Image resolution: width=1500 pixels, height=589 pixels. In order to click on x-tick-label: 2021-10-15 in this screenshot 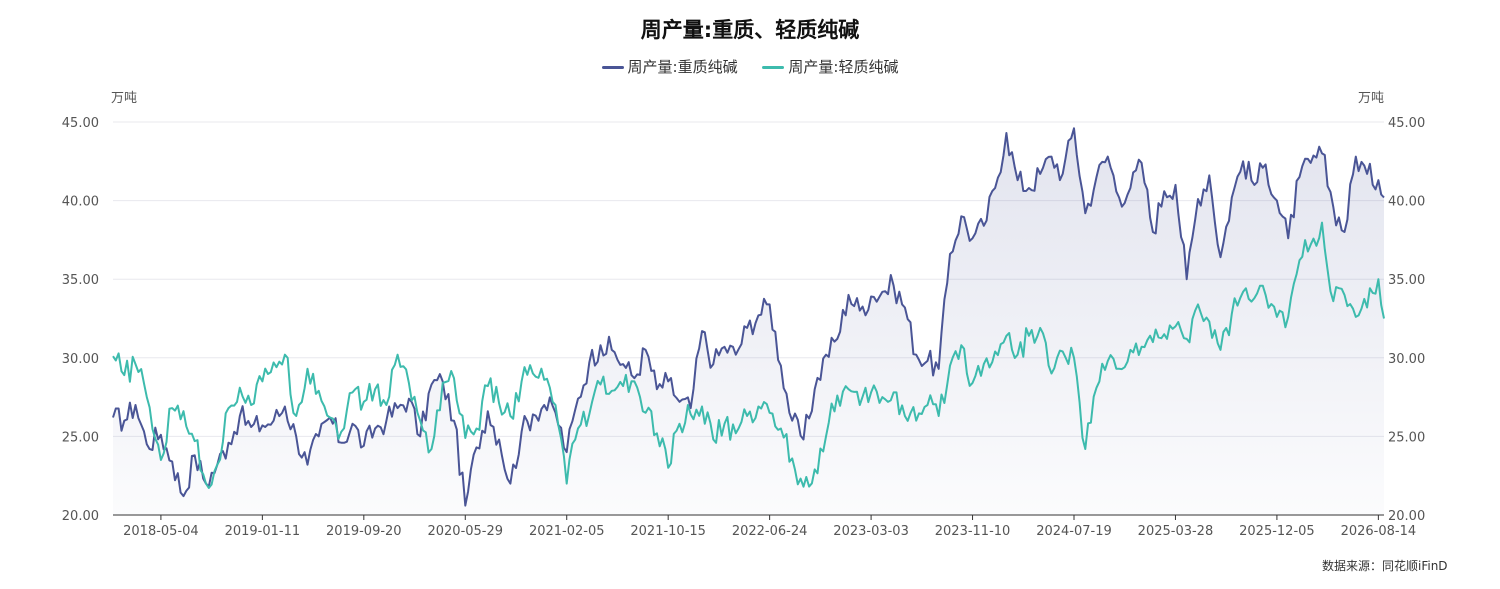, I will do `click(668, 531)`.